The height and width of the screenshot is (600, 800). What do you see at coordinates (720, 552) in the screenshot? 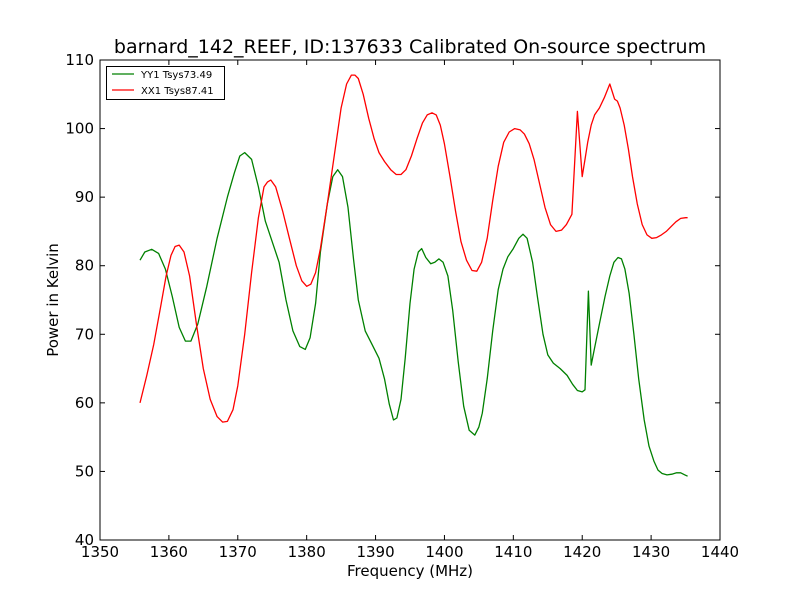
I see `x-tick-label: 1440` at bounding box center [720, 552].